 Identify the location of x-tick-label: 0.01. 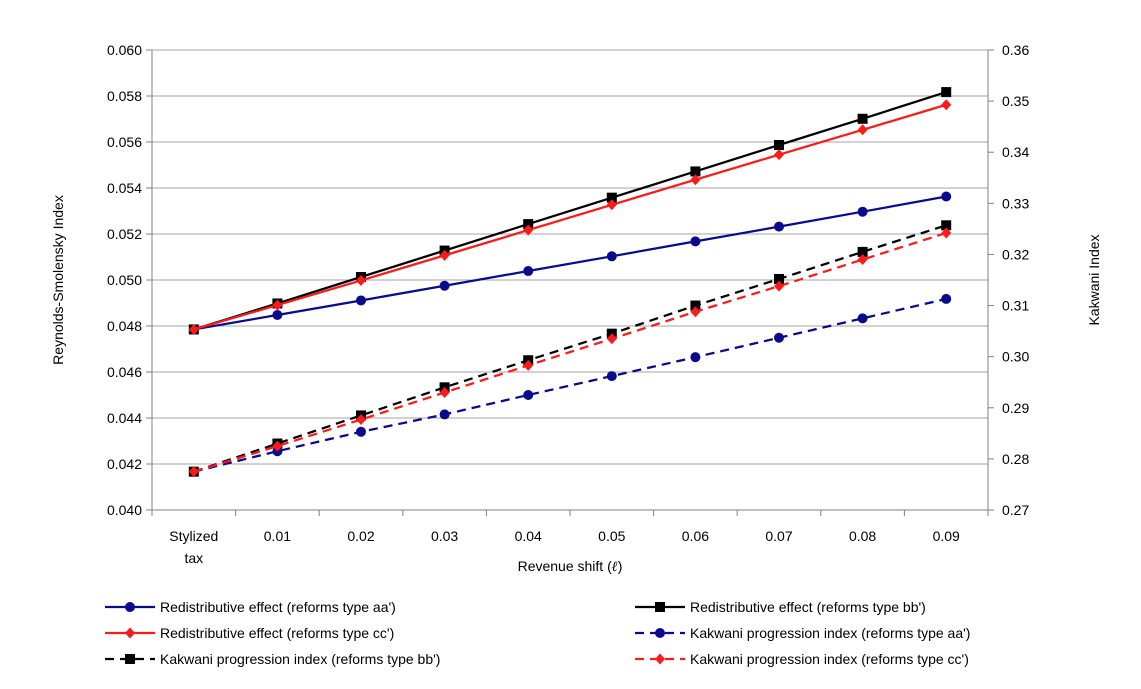
(277, 536).